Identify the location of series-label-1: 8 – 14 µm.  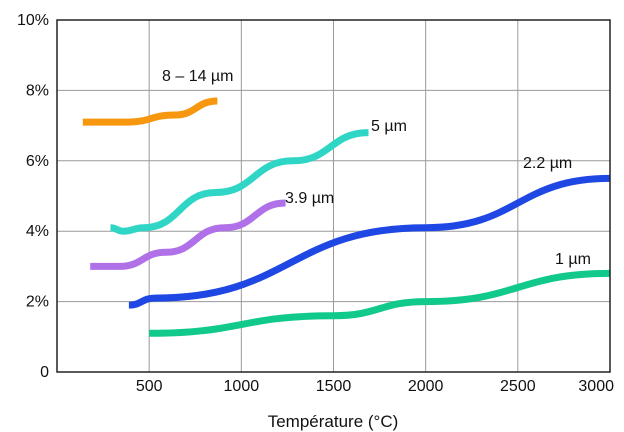
(197, 76).